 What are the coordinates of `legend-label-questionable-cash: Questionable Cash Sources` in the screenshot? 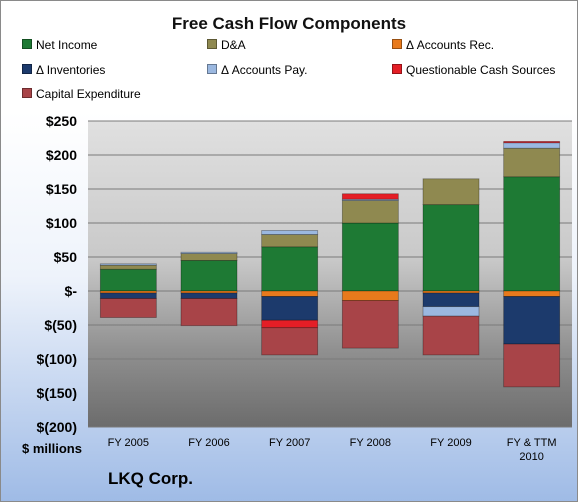 It's located at (481, 70).